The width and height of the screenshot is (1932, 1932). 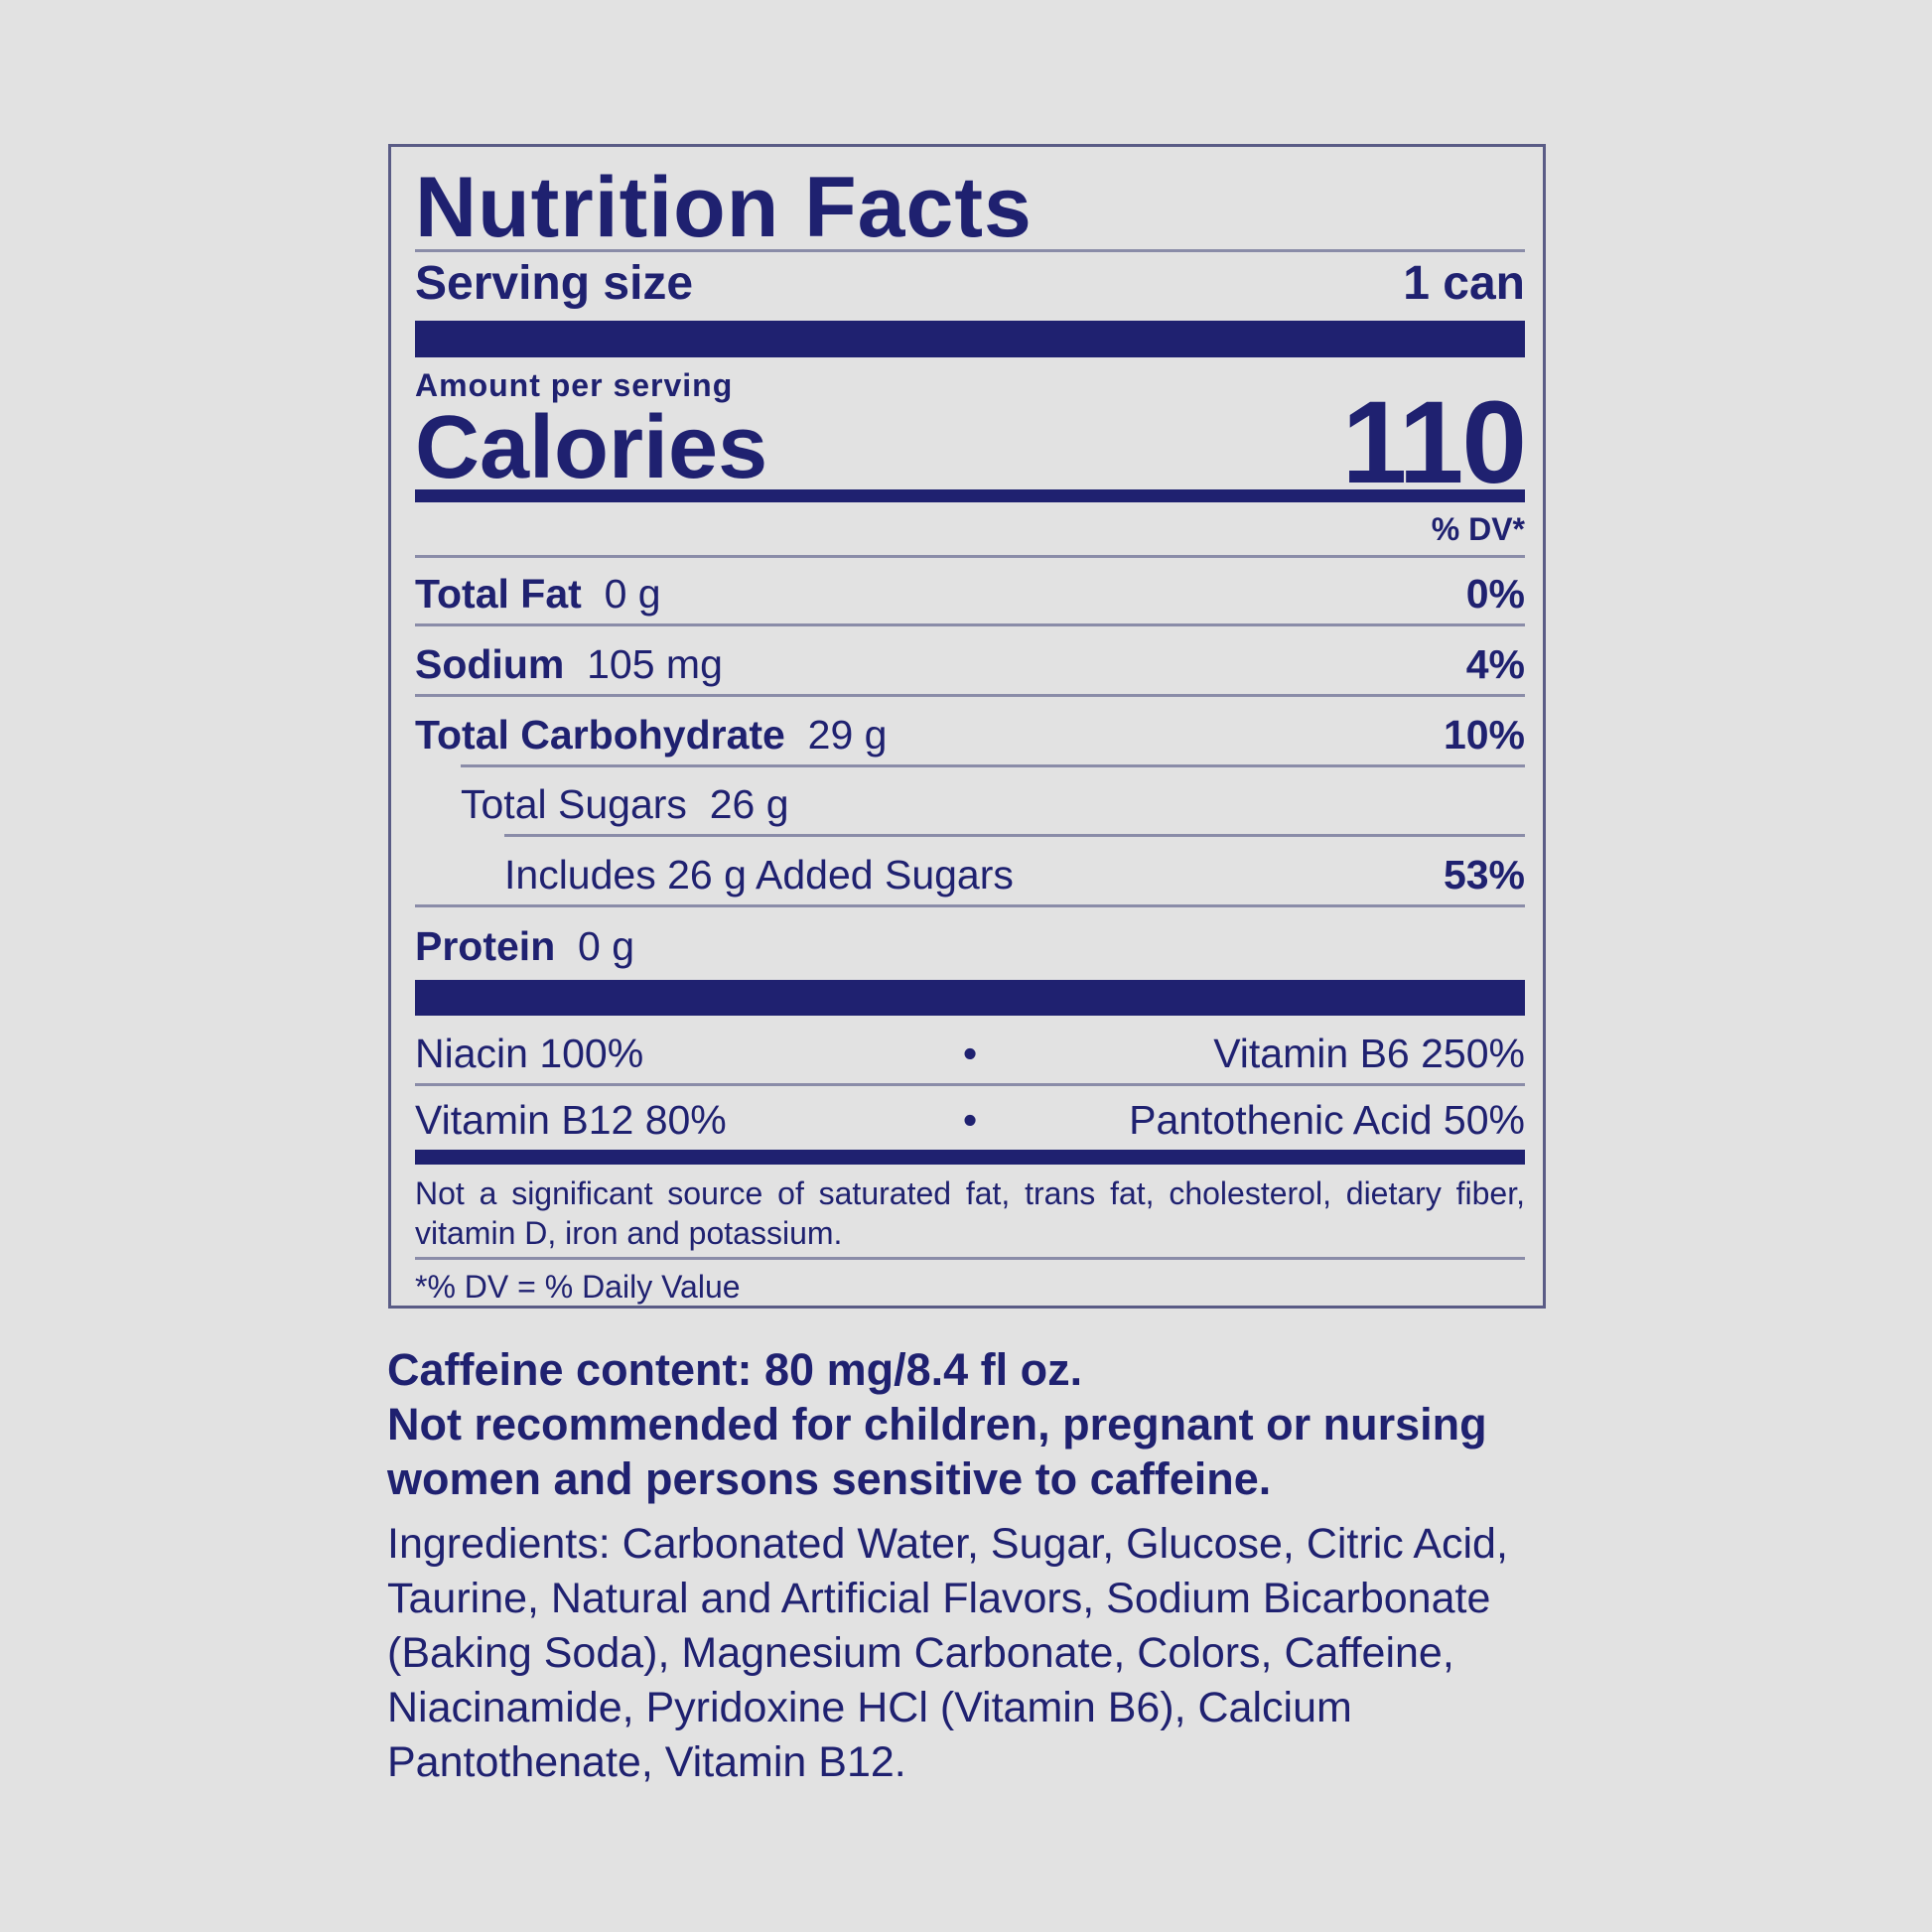 I want to click on nutrient-name: Total Sugars, so click(x=574, y=804).